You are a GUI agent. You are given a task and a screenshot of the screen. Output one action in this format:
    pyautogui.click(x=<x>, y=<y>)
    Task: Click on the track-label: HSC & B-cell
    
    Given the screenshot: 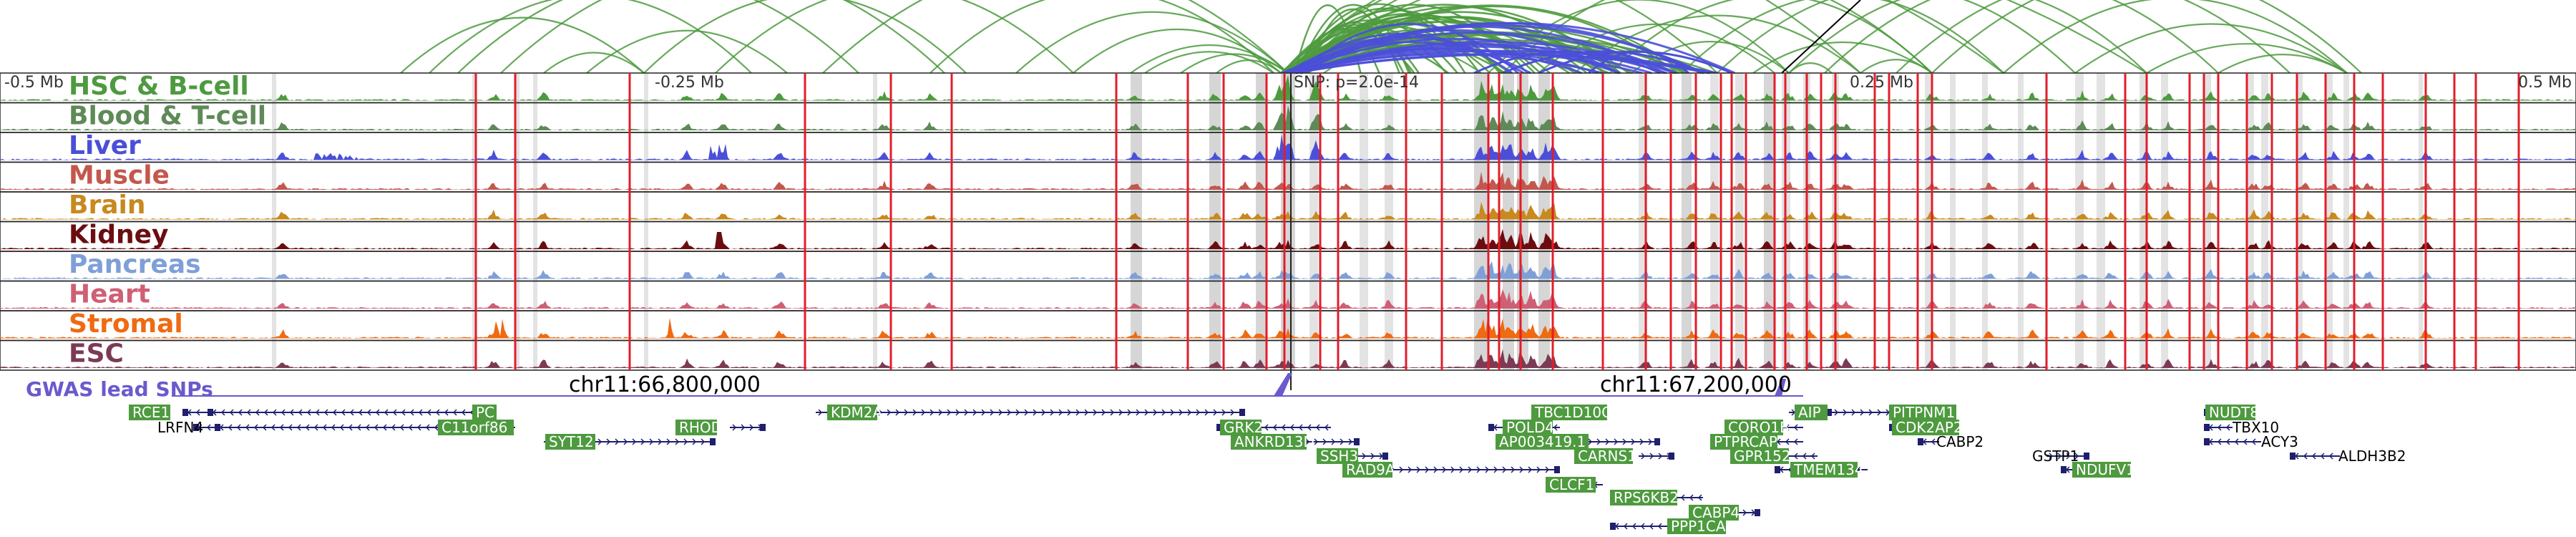 What is the action you would take?
    pyautogui.click(x=159, y=86)
    